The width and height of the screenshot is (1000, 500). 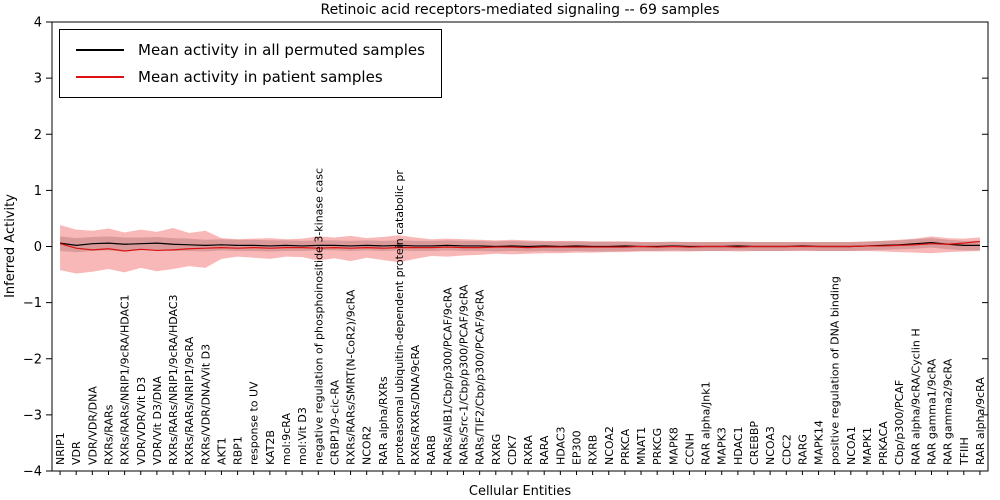 What do you see at coordinates (593, 450) in the screenshot?
I see `x-tick-label: RXRB` at bounding box center [593, 450].